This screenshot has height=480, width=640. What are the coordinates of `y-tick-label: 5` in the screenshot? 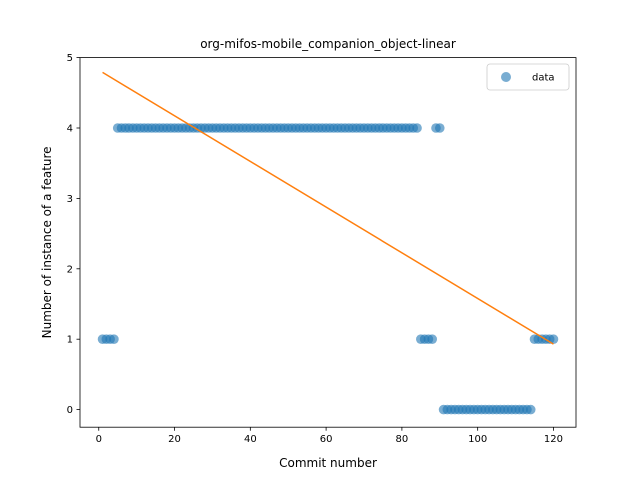 It's located at (70, 58).